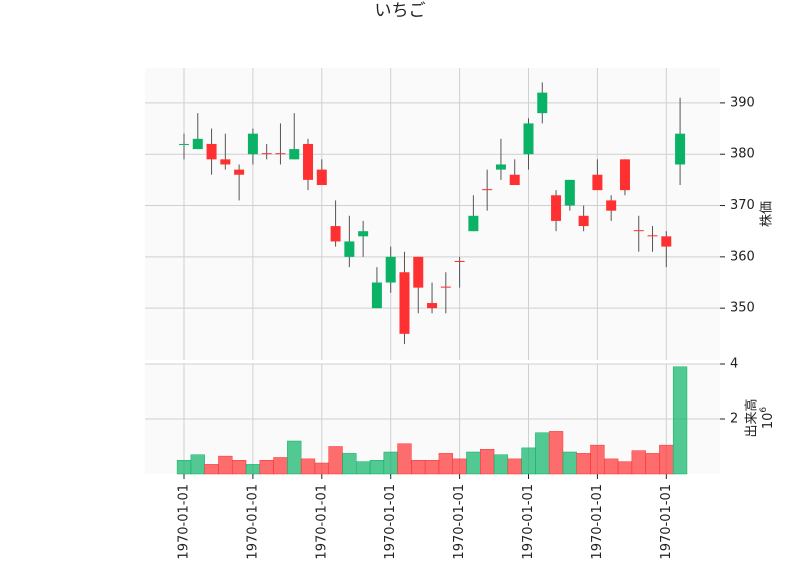 Image resolution: width=800 pixels, height=575 pixels. What do you see at coordinates (742, 256) in the screenshot?
I see `y-tick-label: 360` at bounding box center [742, 256].